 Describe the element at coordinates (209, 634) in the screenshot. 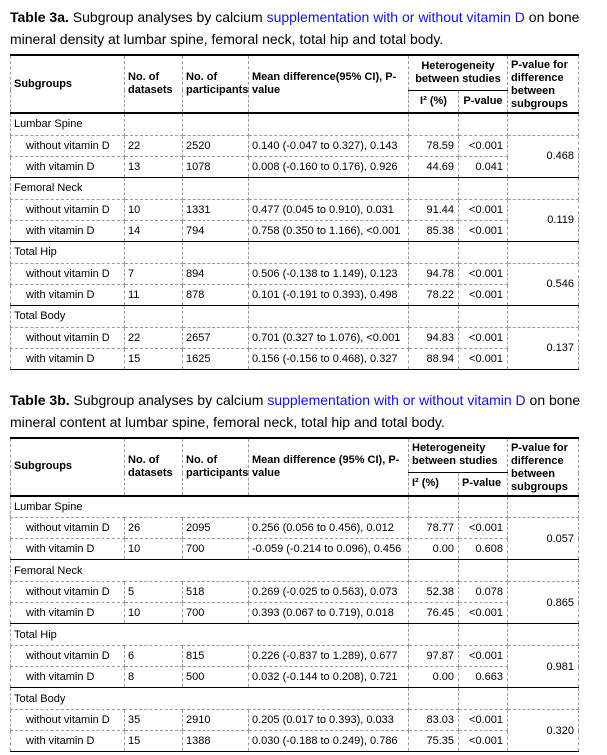

I see `section-title: Total Hip` at that location.